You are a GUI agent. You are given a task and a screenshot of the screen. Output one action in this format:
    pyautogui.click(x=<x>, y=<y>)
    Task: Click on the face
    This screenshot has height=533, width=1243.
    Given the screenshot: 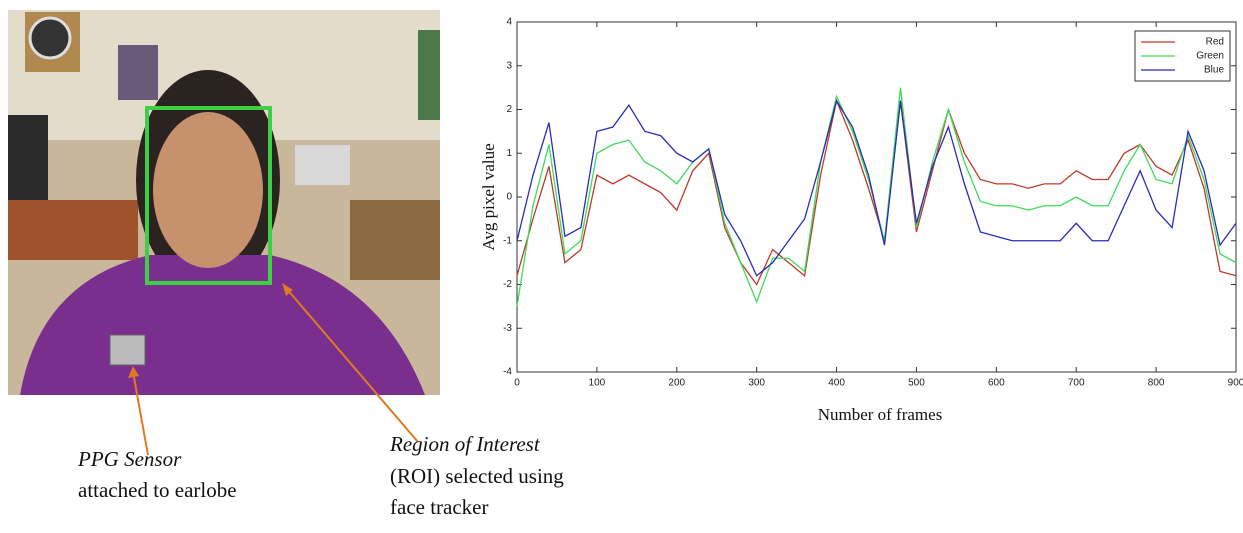 What is the action you would take?
    pyautogui.click(x=208, y=190)
    